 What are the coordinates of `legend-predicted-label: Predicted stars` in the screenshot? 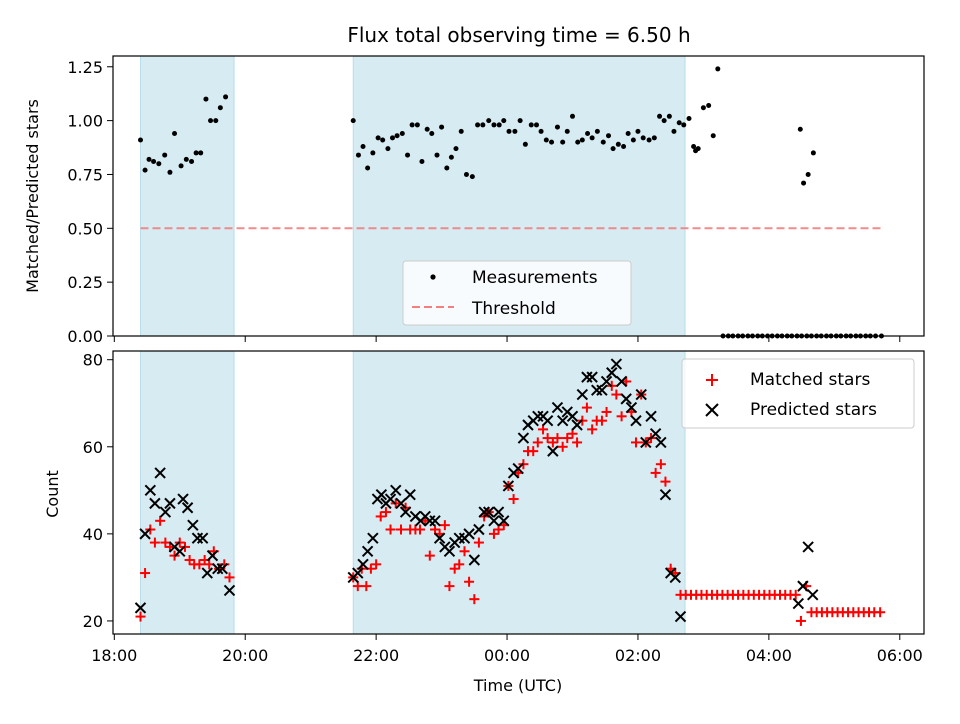 It's located at (813, 410).